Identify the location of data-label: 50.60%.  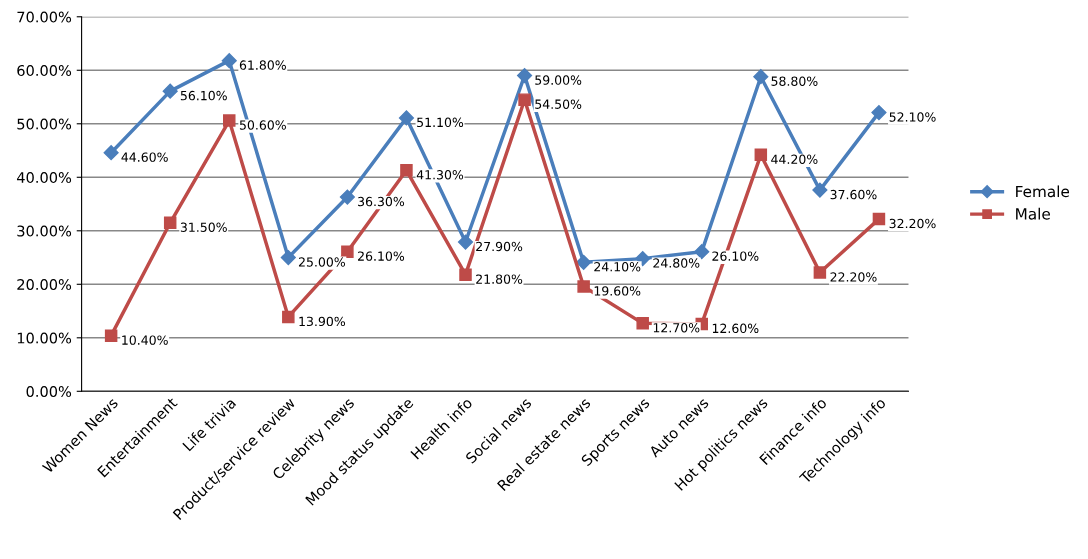
(262, 125).